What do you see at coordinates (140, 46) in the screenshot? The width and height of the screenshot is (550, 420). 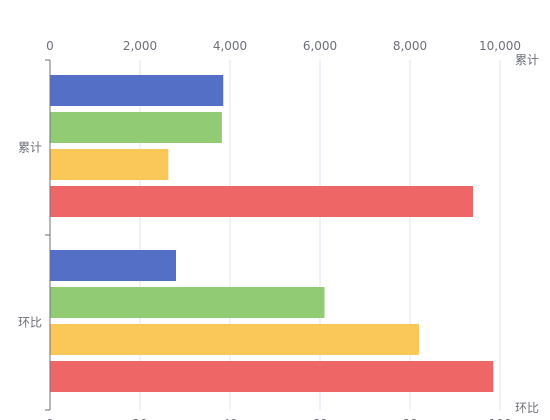 I see `top-axis-tick-label: 2,000` at bounding box center [140, 46].